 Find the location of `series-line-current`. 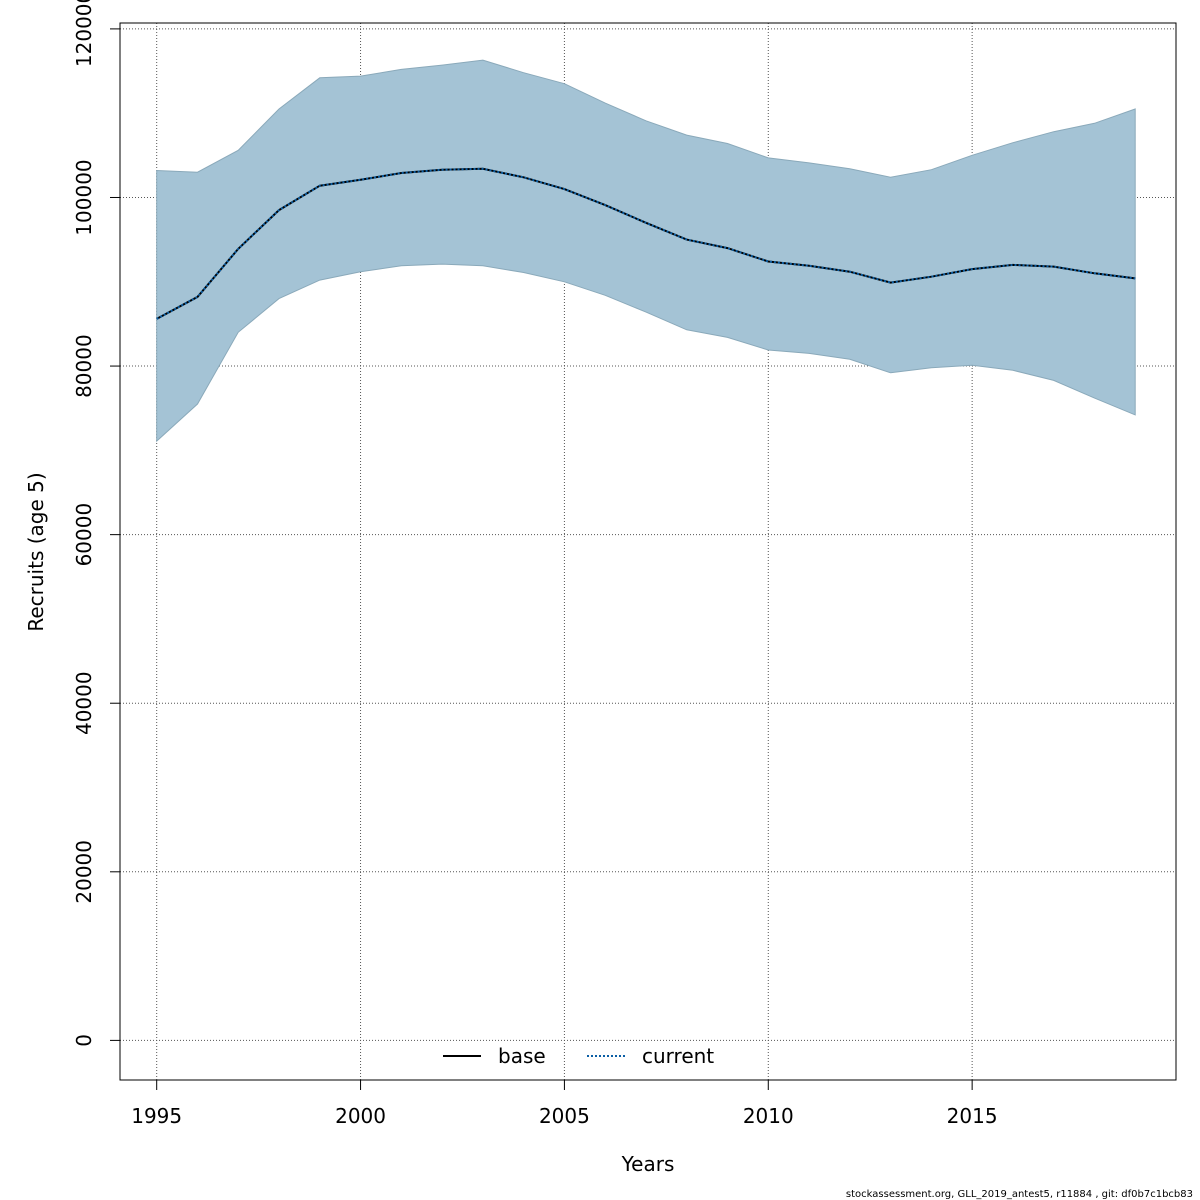

series-line-current is located at coordinates (646, 243).